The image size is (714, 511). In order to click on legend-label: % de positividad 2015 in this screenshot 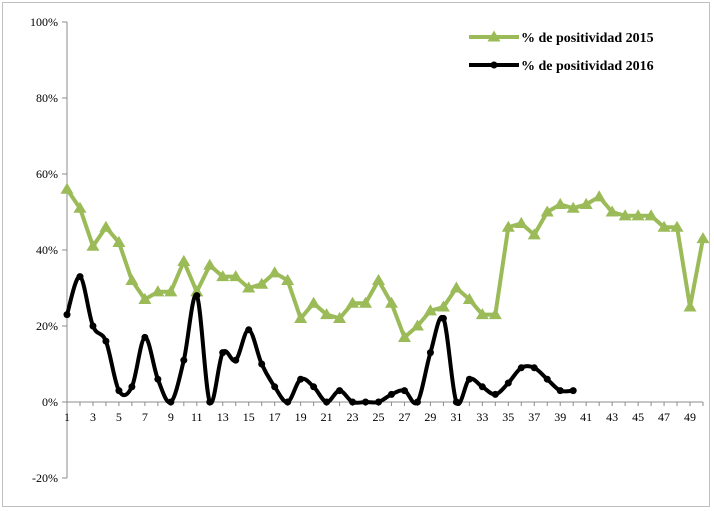, I will do `click(587, 38)`.